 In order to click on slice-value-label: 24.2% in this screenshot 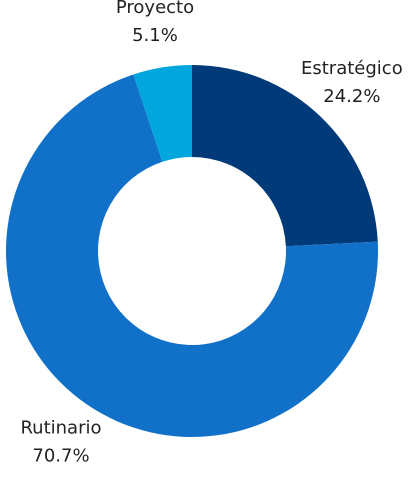, I will do `click(351, 96)`.